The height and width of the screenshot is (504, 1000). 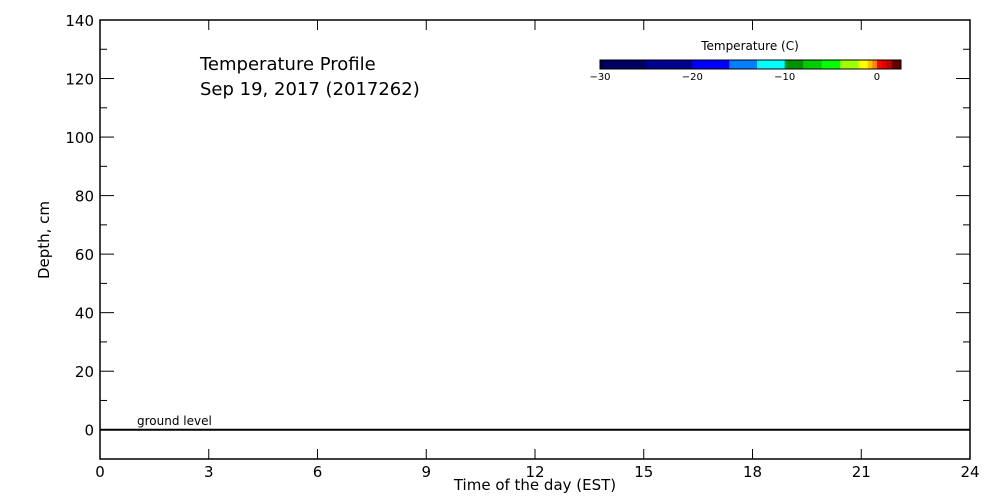 What do you see at coordinates (784, 77) in the screenshot?
I see `colorbar-tick-label: −10` at bounding box center [784, 77].